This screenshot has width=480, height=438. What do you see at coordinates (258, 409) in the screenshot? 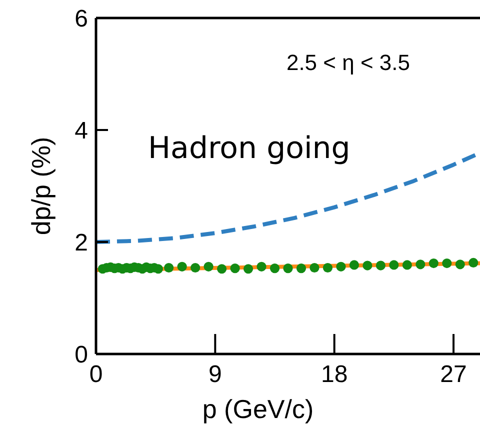
I see `x-axis-title: p (GeV/c)` at bounding box center [258, 409].